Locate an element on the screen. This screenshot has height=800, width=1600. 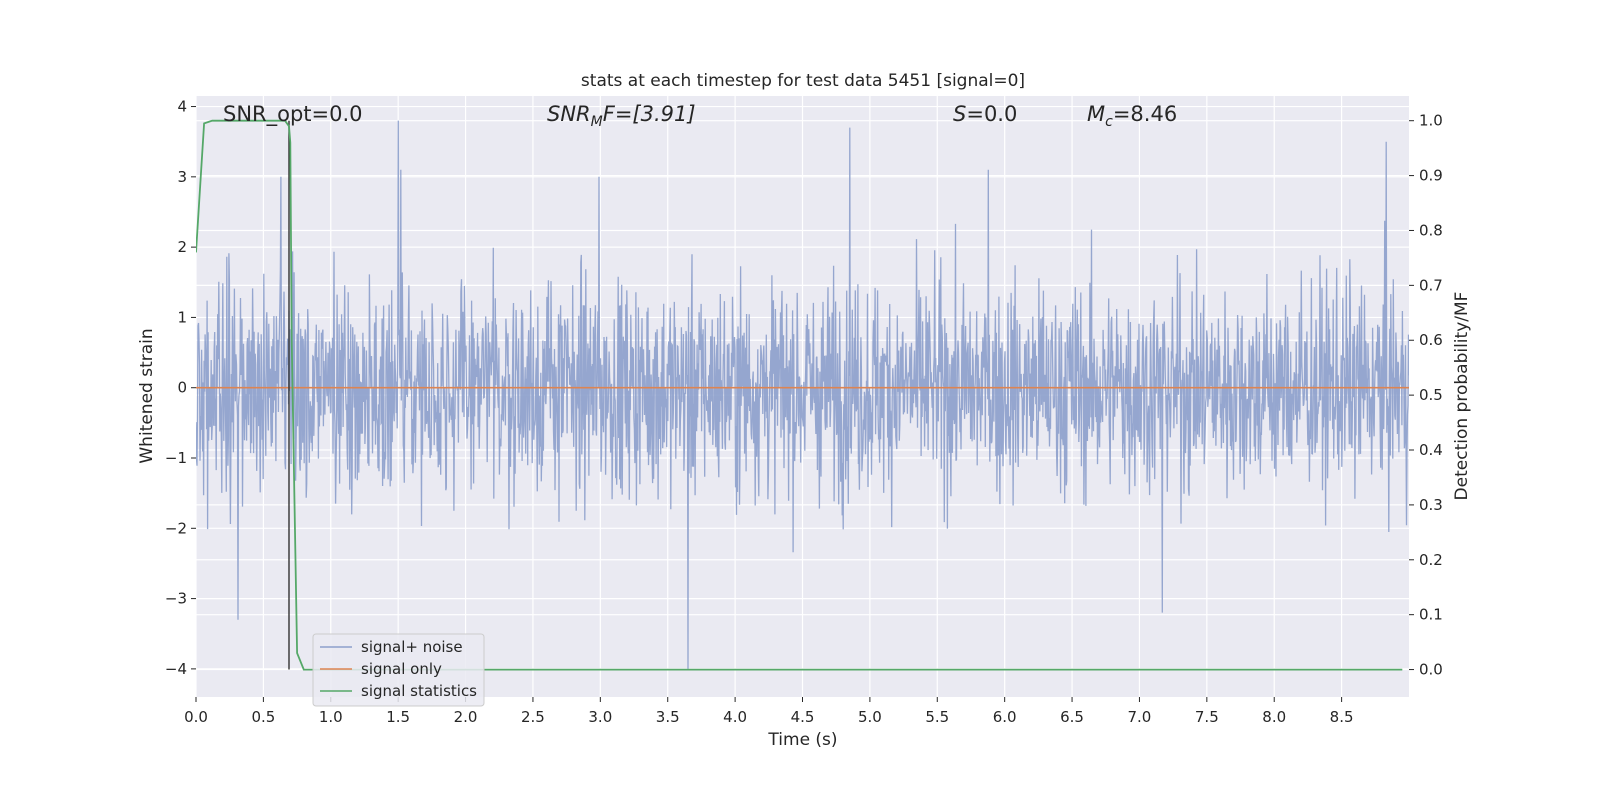
y-tick-label: 0 is located at coordinates (182, 388).